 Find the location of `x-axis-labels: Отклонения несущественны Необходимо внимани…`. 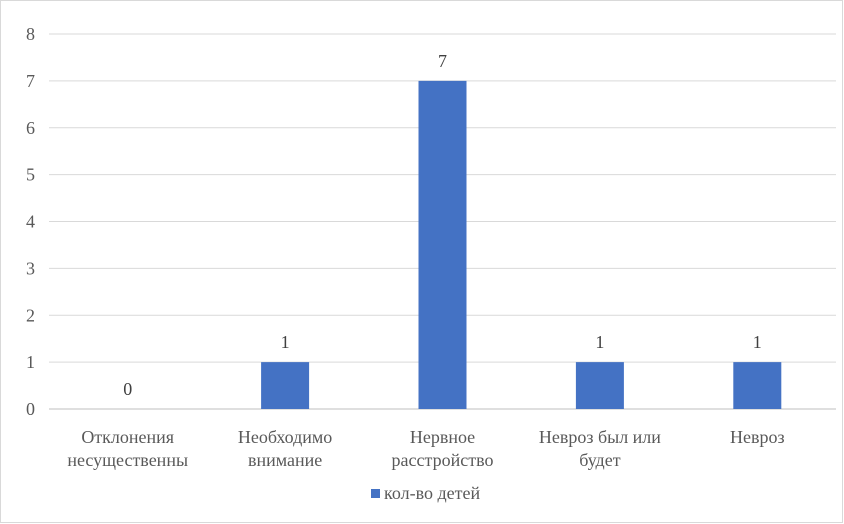

x-axis-labels: Отклонения несущественны Необходимо внимани… is located at coordinates (425, 448).